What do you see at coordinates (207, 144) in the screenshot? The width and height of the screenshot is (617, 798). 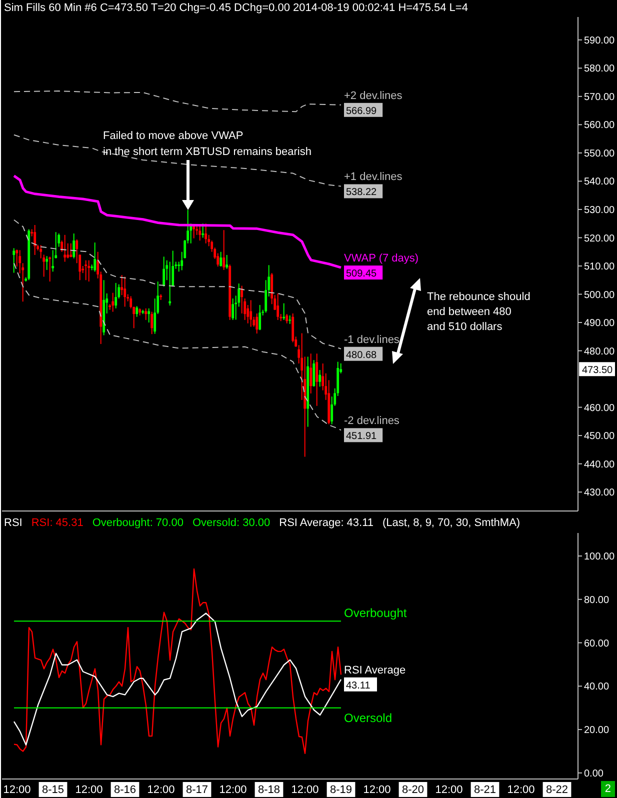 I see `annotation: Failed to move above VWAP in the short term XBTUSD remains bearish` at bounding box center [207, 144].